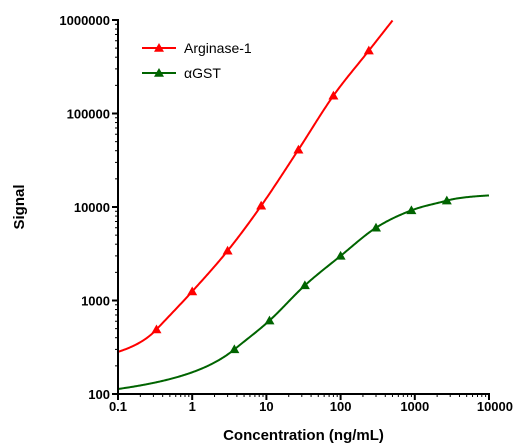 Image resolution: width=513 pixels, height=447 pixels. I want to click on y-ticks: 100 1000 10000 100000 1000000, so click(88, 207).